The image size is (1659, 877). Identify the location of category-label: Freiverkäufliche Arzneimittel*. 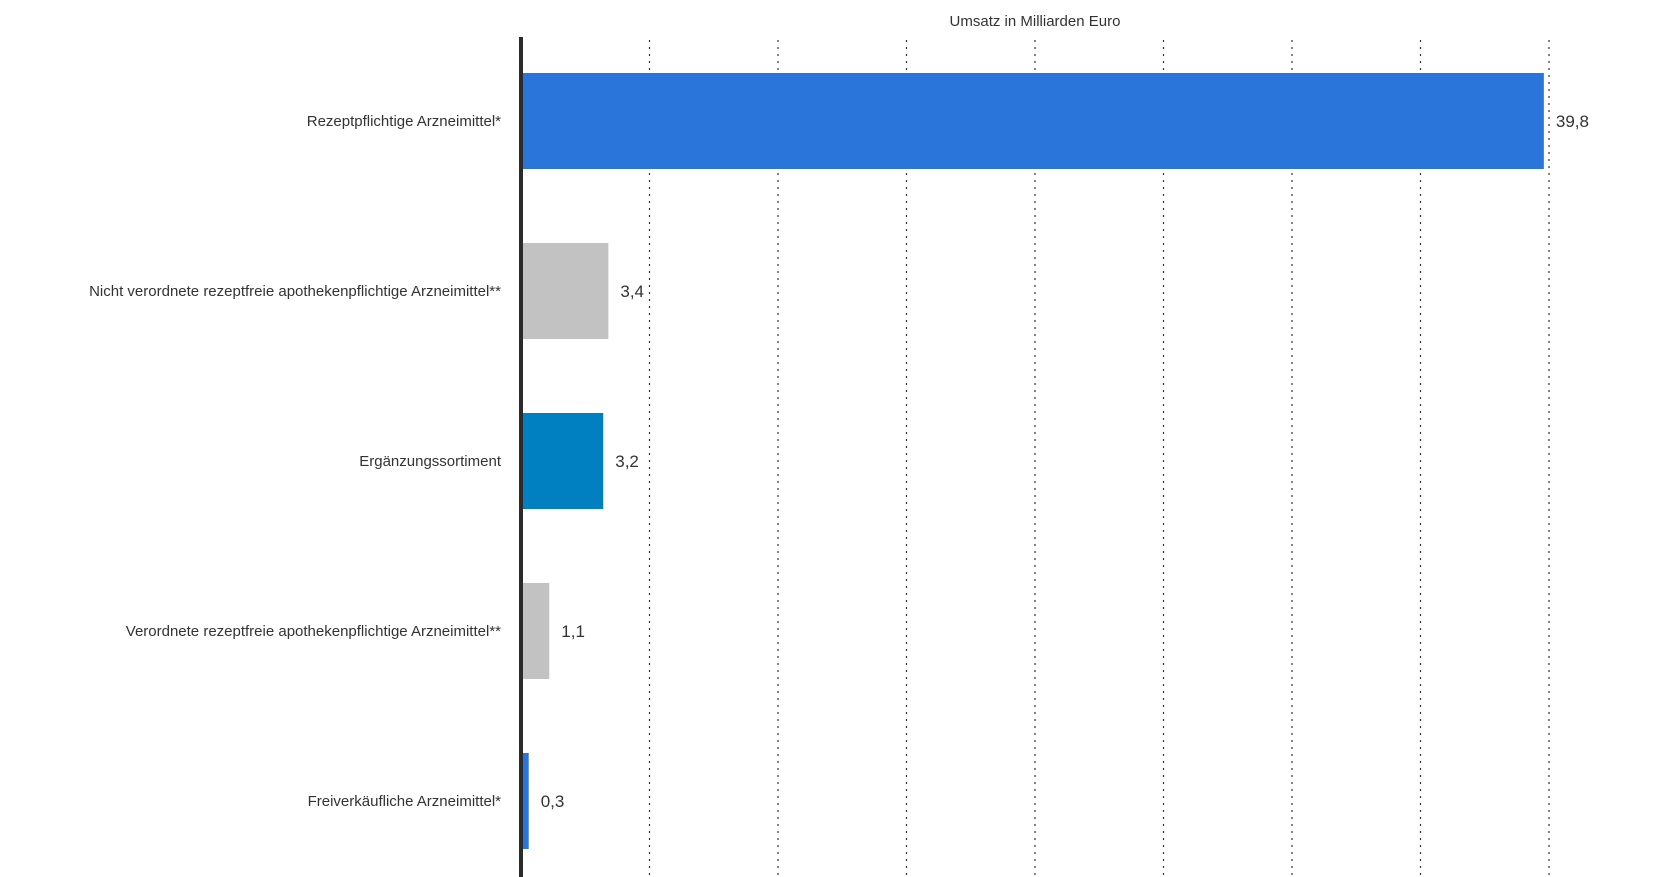
(405, 801).